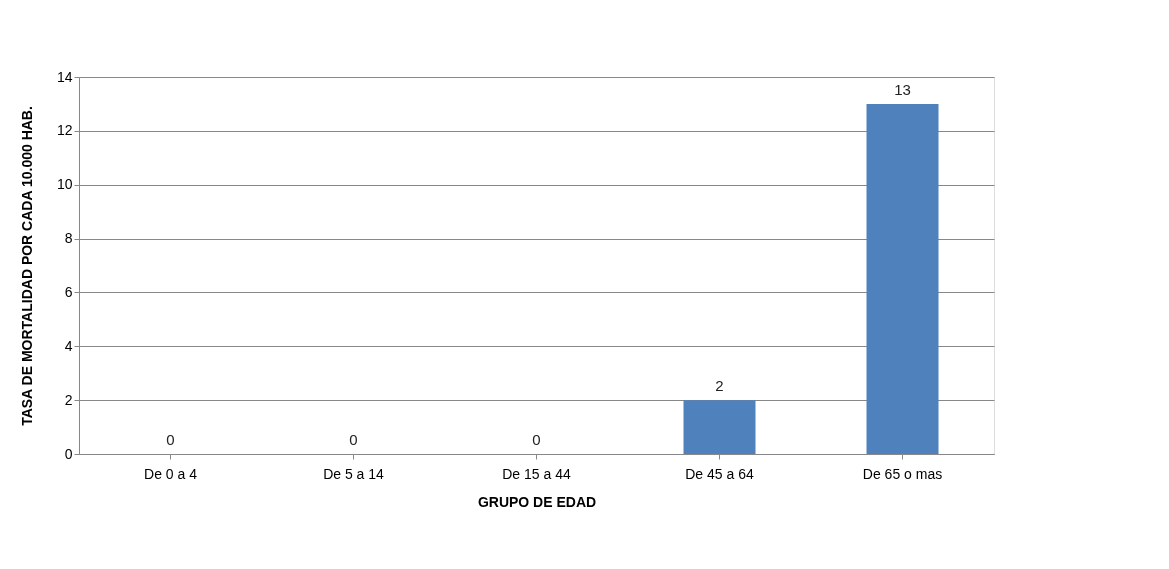 The width and height of the screenshot is (1169, 569). What do you see at coordinates (68, 291) in the screenshot?
I see `y-tick-label: 6` at bounding box center [68, 291].